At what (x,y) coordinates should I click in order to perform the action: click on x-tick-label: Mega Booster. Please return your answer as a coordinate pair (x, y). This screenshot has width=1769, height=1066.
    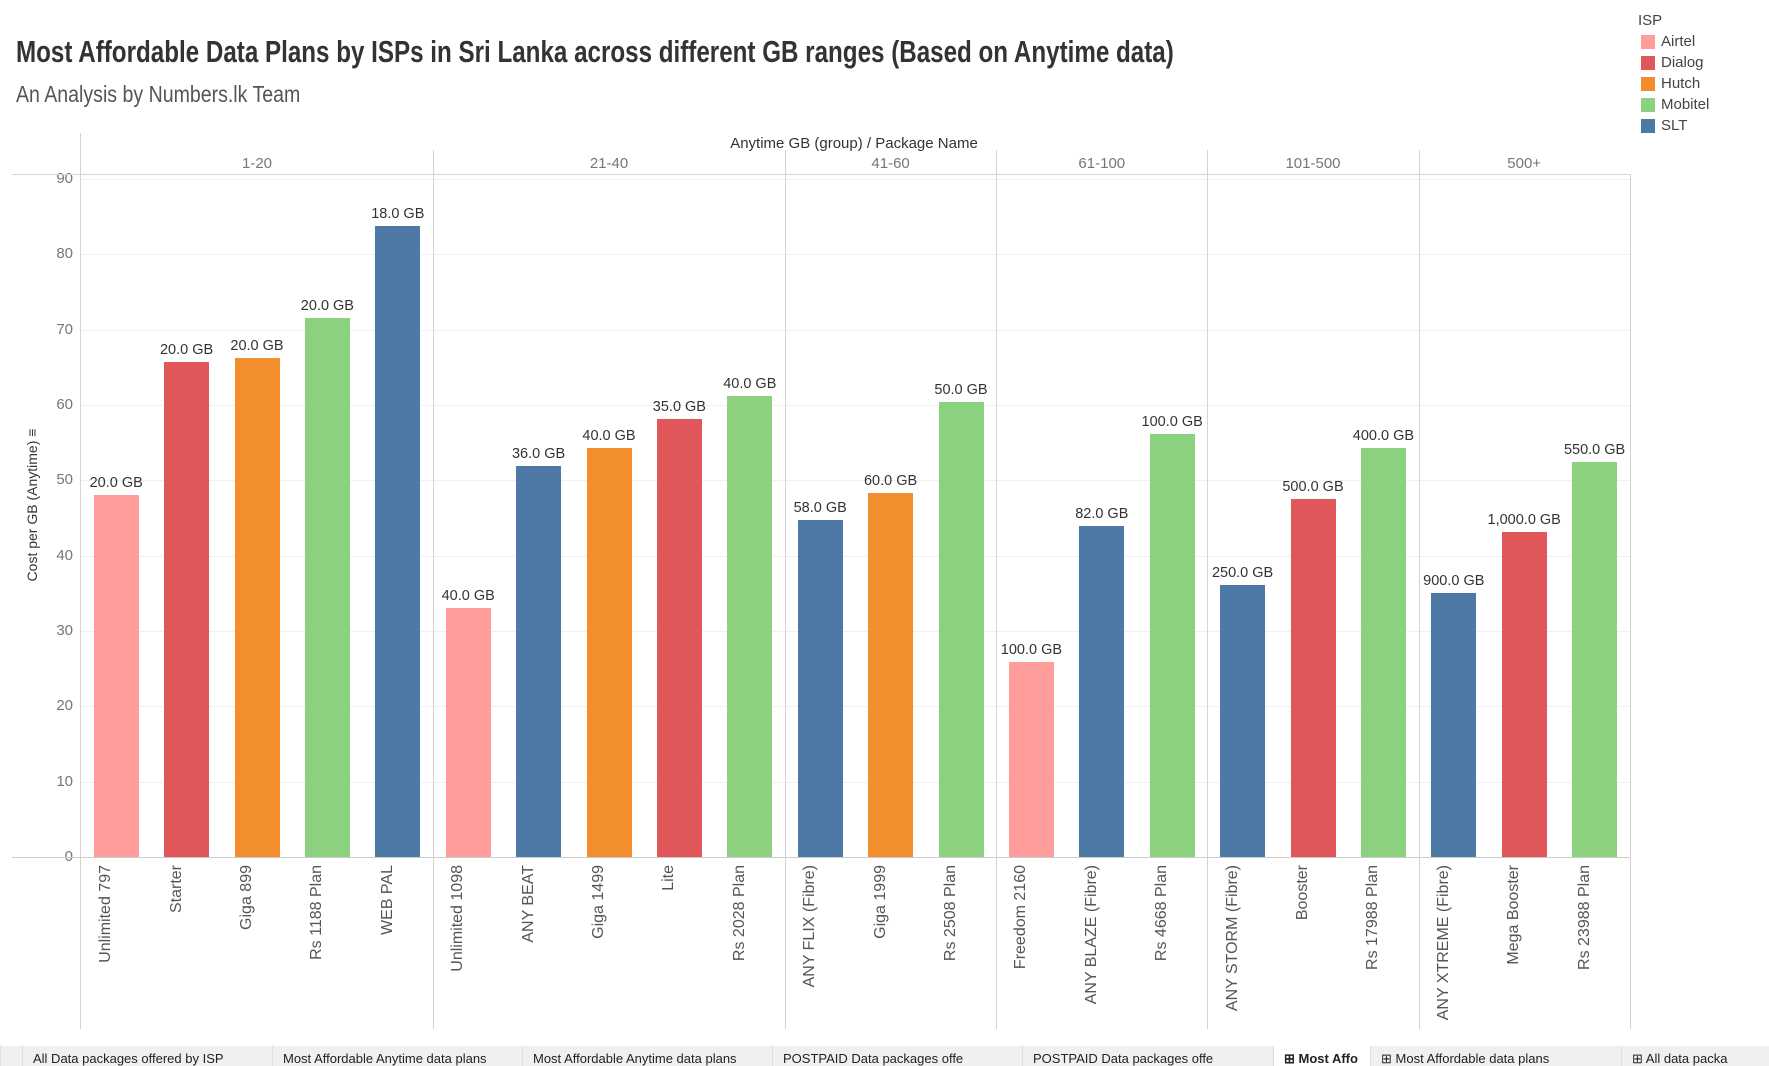
    Looking at the image, I should click on (1514, 915).